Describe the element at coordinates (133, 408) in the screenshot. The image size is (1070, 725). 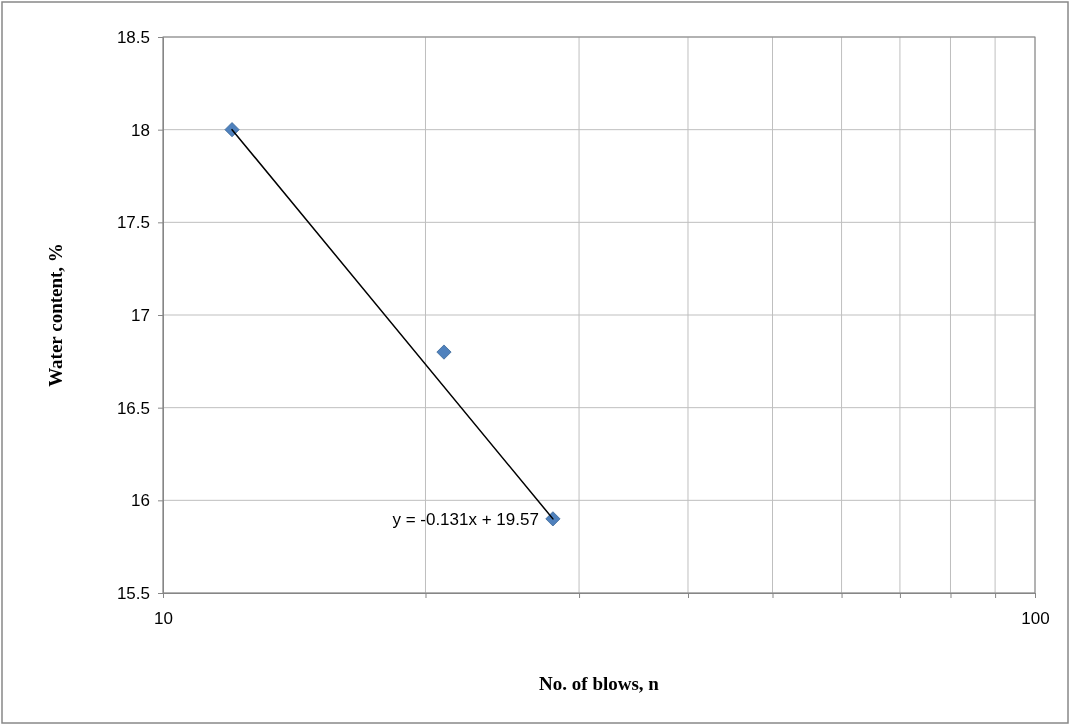
I see `y-tick-label: 16.5` at that location.